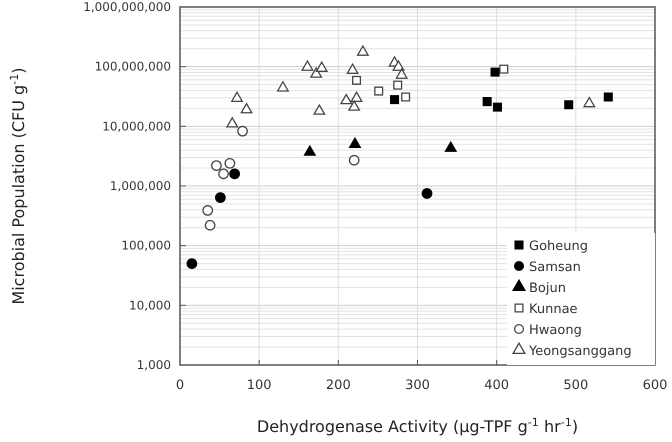 The height and width of the screenshot is (442, 672). What do you see at coordinates (180, 385) in the screenshot?
I see `x-tick-label: 0` at bounding box center [180, 385].